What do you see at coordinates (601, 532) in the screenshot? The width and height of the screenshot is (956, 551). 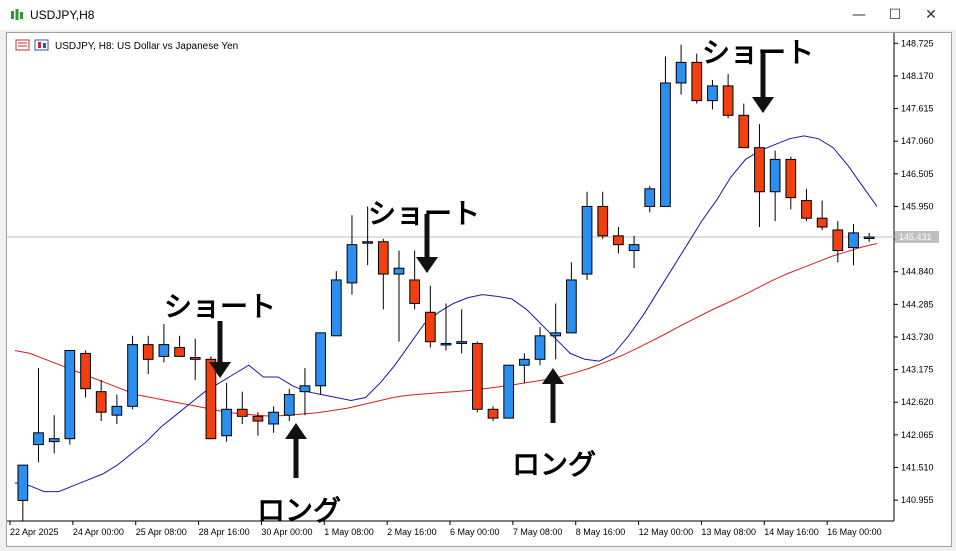 I see `time-tick-label: 8 May 16:00` at bounding box center [601, 532].